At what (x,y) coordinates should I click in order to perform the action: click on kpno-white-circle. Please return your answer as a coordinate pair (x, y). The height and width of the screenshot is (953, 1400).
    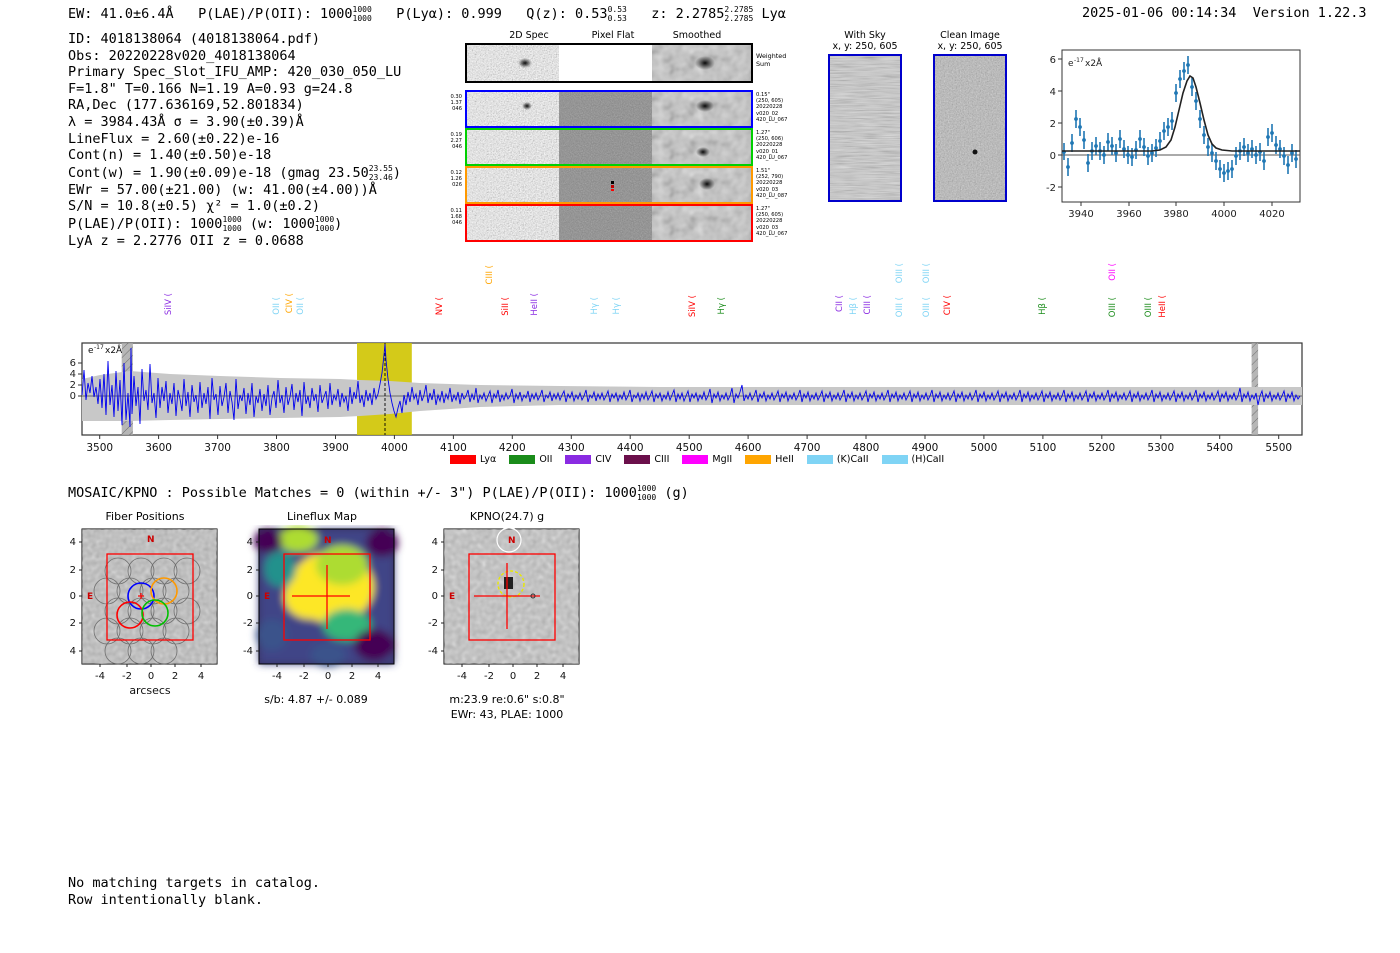
    Looking at the image, I should click on (509, 540).